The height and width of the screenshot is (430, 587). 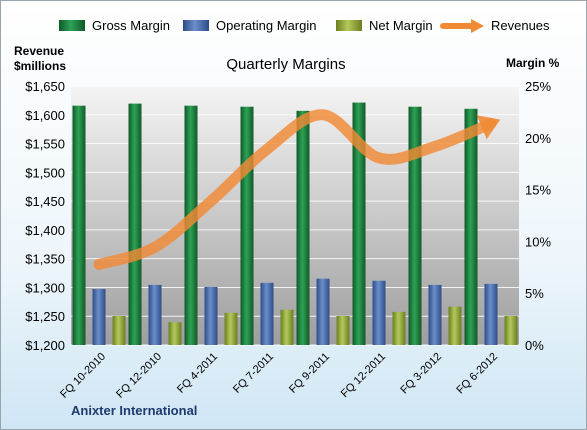 I want to click on legend-label-gross: Gross Margin, so click(x=131, y=25).